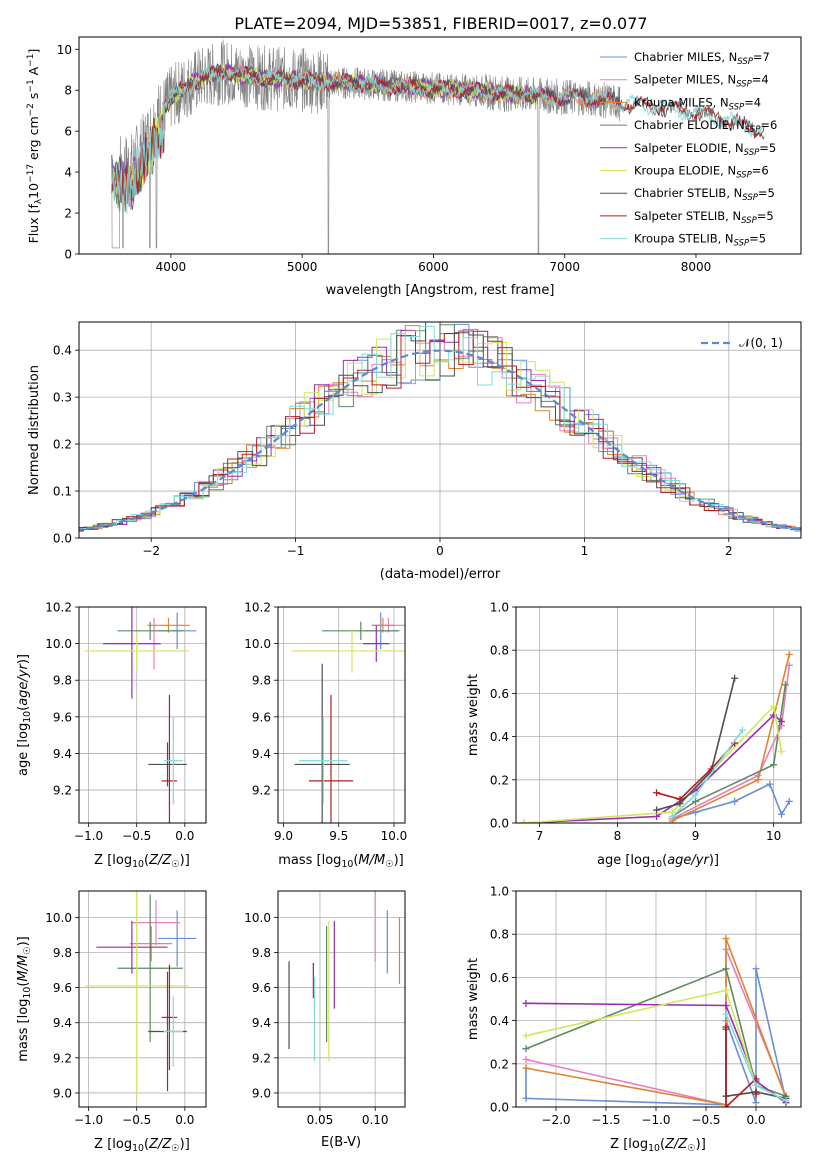 Image resolution: width=819 pixels, height=1170 pixels. I want to click on plot-area-ebv-mass, so click(344, 976).